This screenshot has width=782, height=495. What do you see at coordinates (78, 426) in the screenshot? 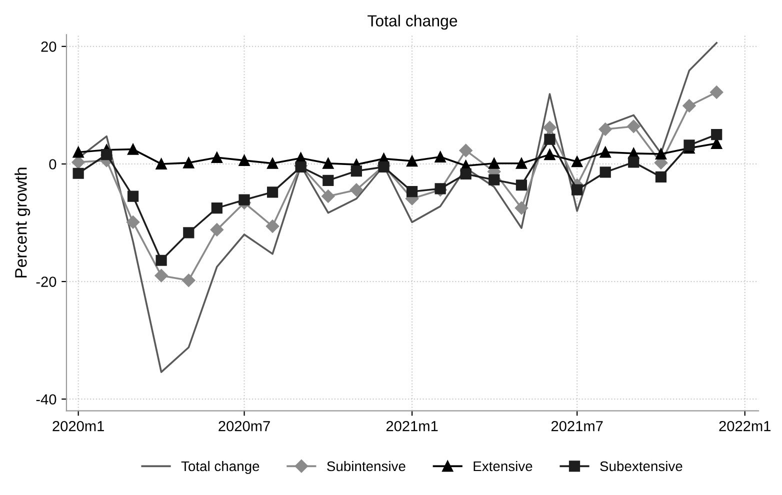
I see `x-tick-label: 2020m1` at bounding box center [78, 426].